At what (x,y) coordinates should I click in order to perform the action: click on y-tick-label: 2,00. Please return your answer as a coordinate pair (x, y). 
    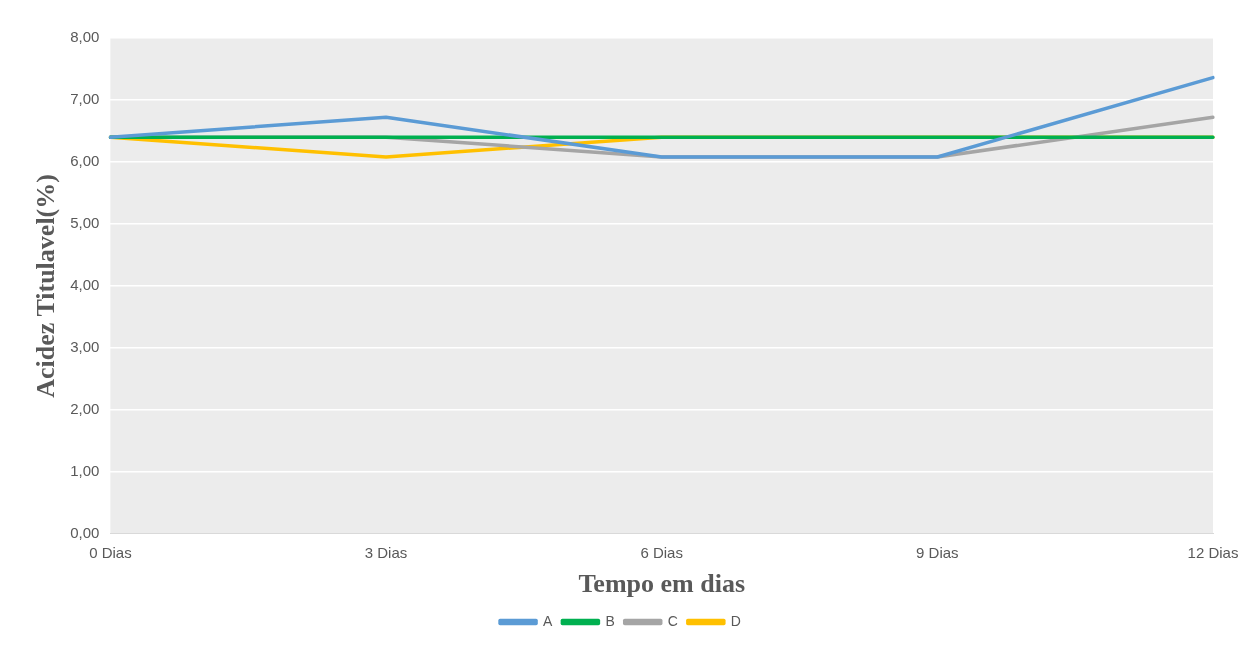
    Looking at the image, I should click on (85, 408).